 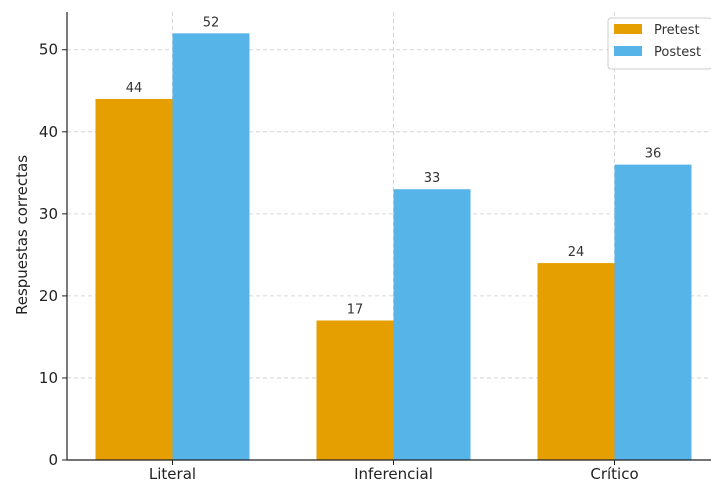 I want to click on y-tick-label: 40, so click(x=48, y=132).